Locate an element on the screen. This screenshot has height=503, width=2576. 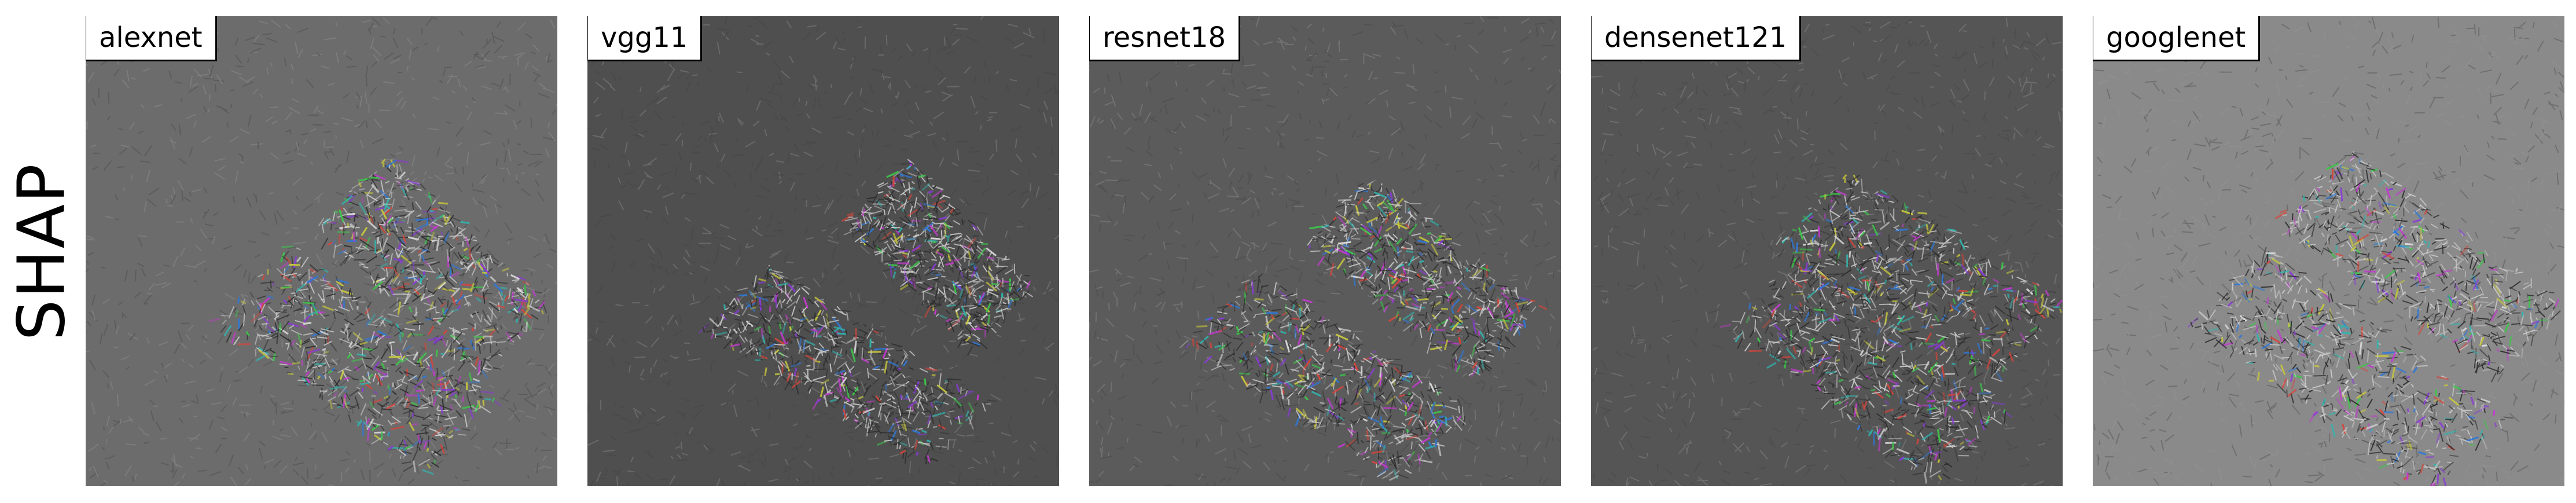
row-label: SHAP is located at coordinates (42, 252).